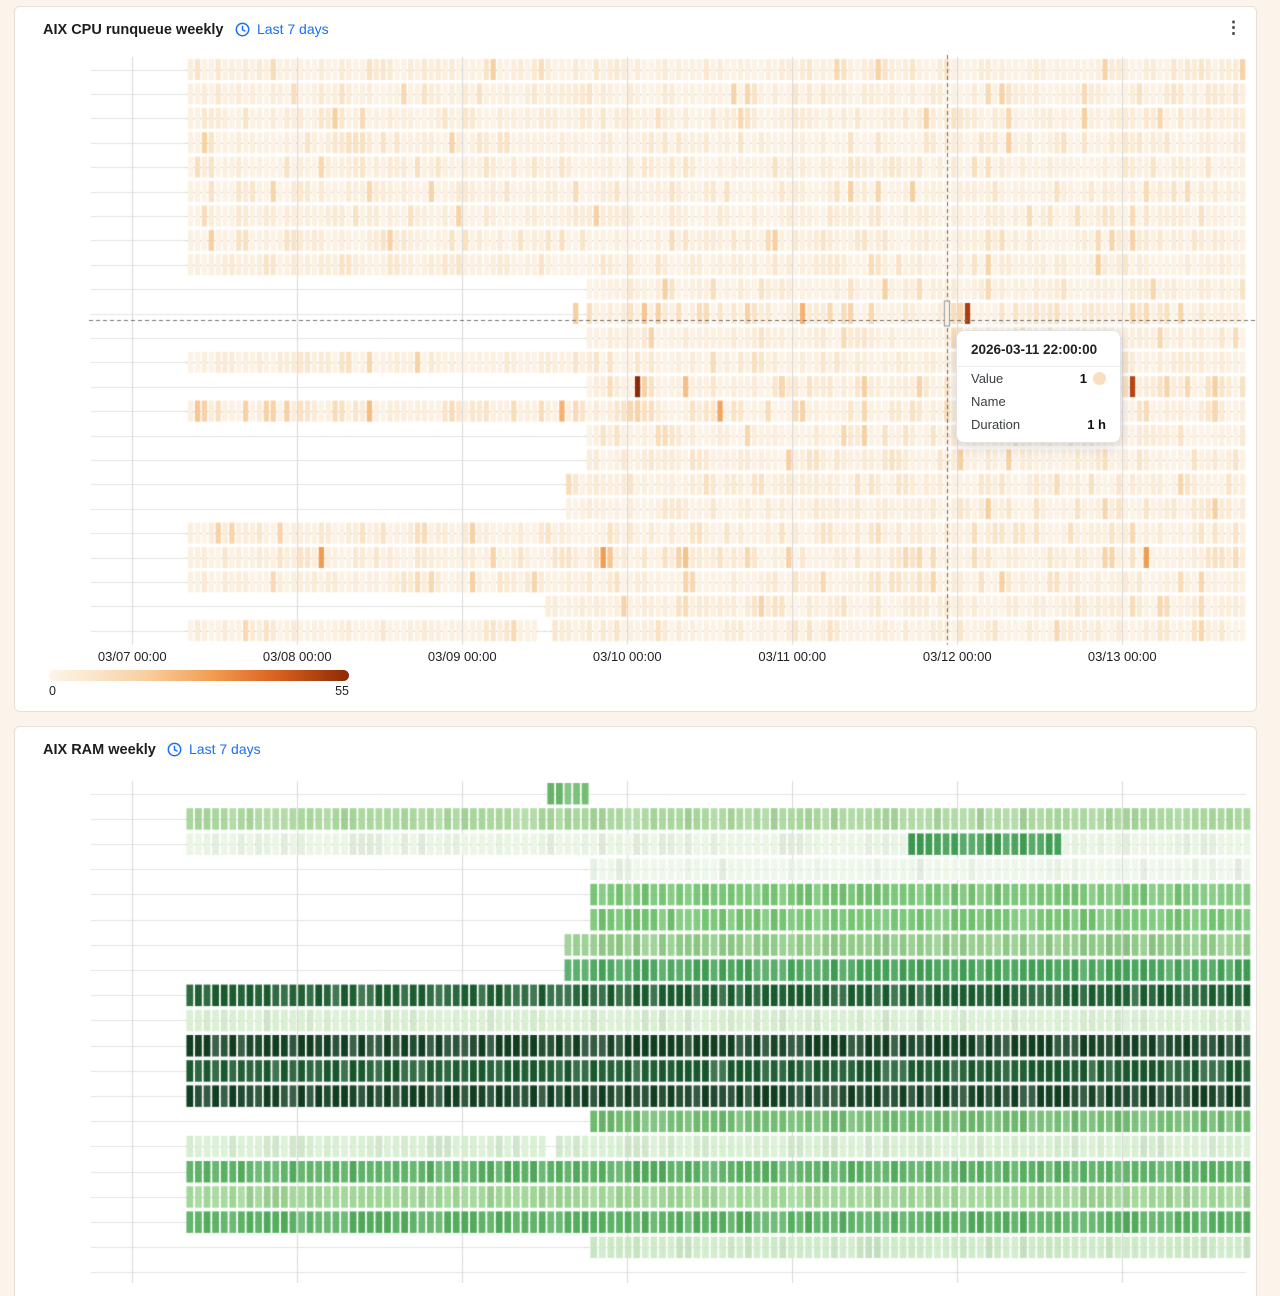 The image size is (1280, 1296). Describe the element at coordinates (957, 656) in the screenshot. I see `x-axis-label: 03/12 00:00` at that location.